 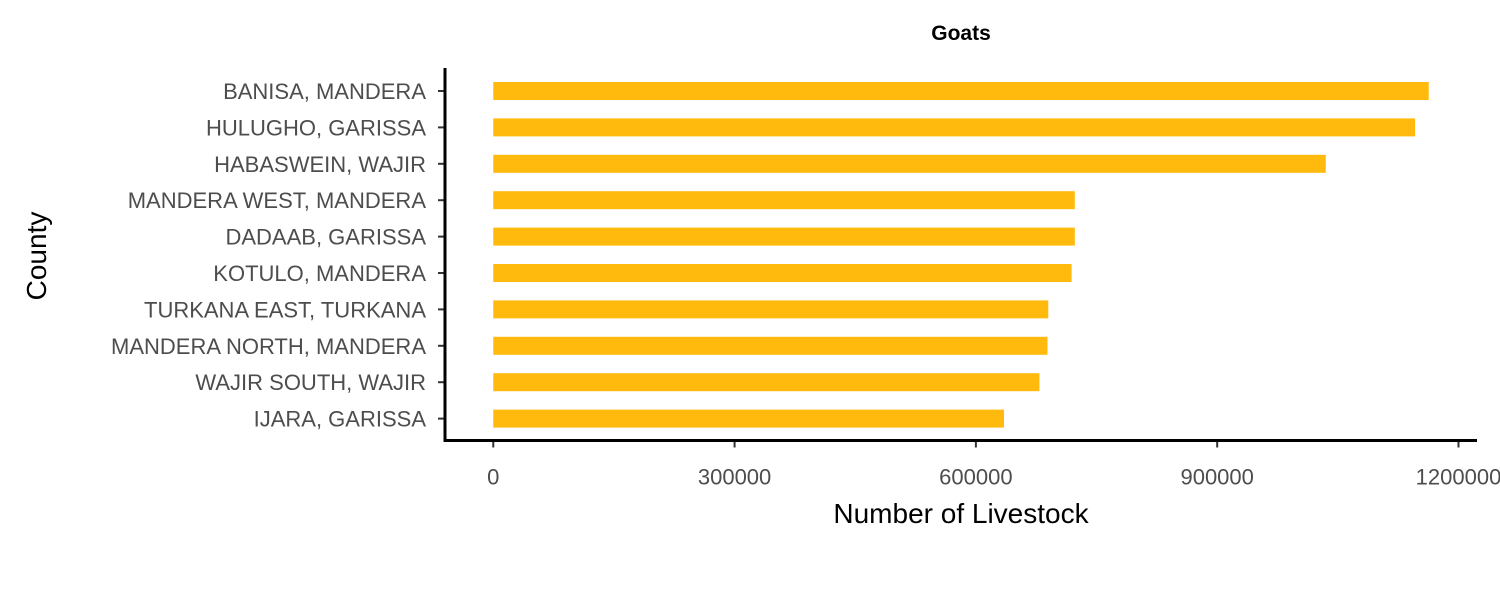 I want to click on y-tick-label-1: HULUGHO, GARISSA, so click(x=316, y=127).